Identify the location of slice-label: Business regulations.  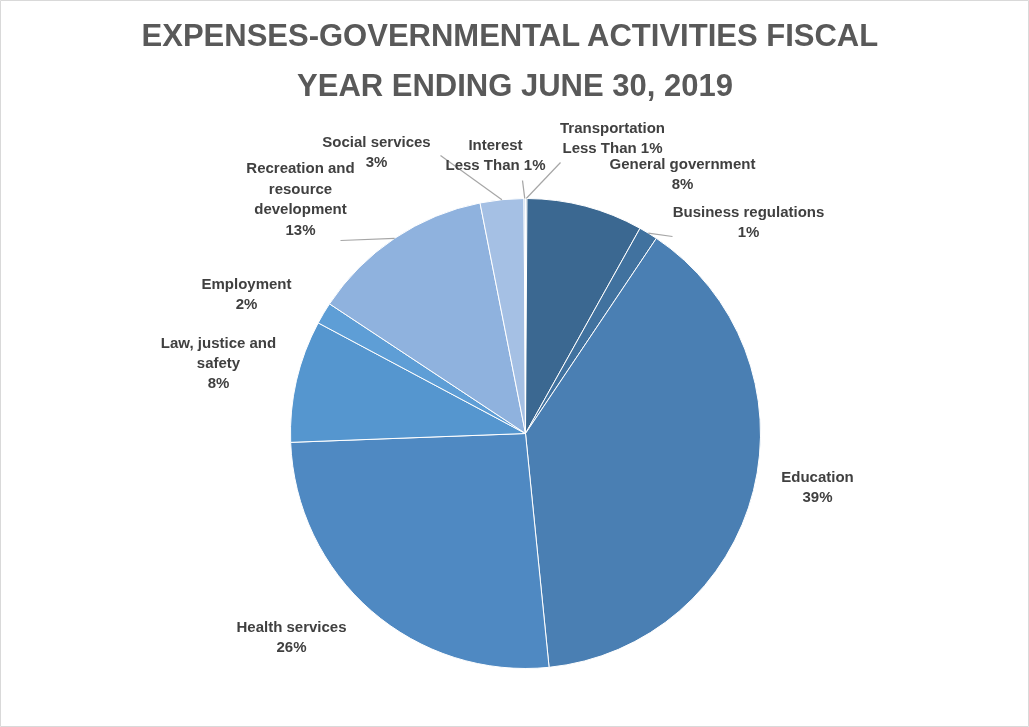
(748, 211).